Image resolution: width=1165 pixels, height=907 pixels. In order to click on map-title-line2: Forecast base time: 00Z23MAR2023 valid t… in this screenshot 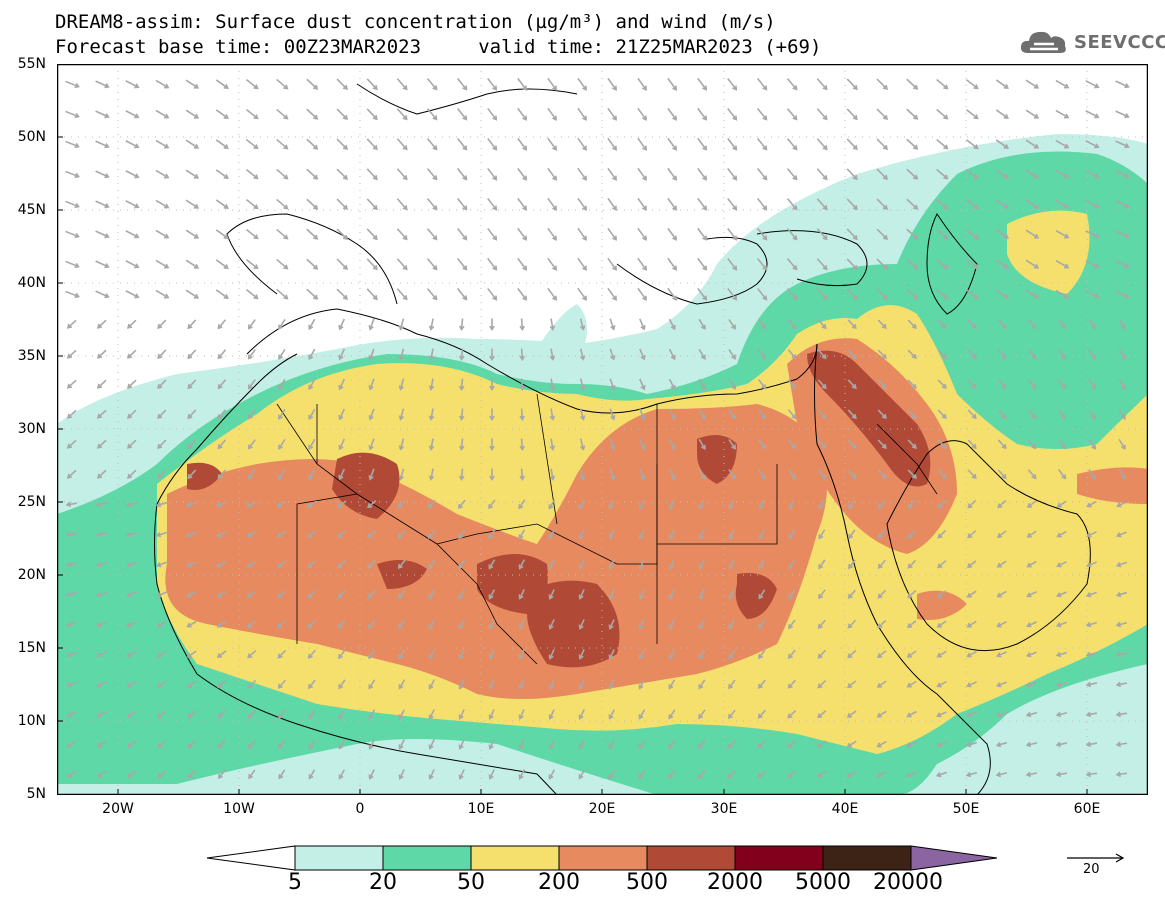, I will do `click(438, 47)`.